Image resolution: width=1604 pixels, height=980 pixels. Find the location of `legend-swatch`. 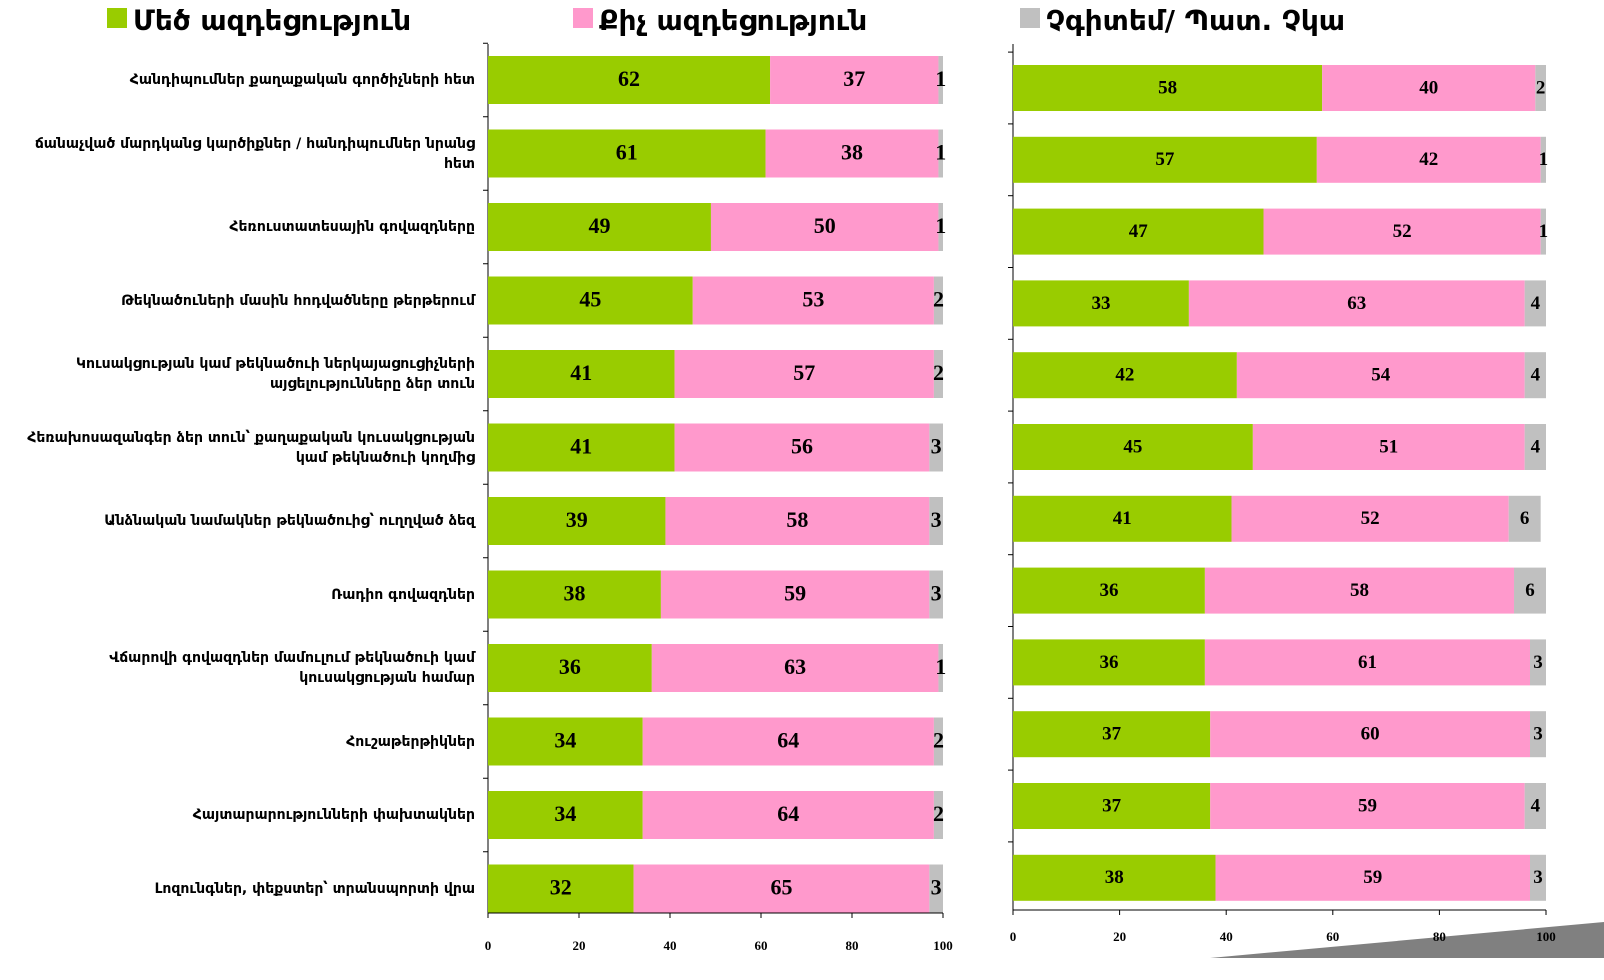

legend-swatch is located at coordinates (1030, 18).